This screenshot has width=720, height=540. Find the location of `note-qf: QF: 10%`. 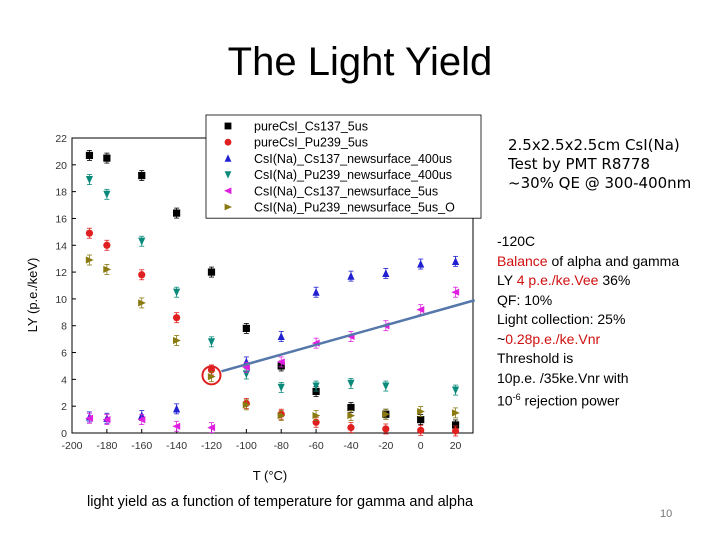

note-qf: QF: 10% is located at coordinates (525, 299).